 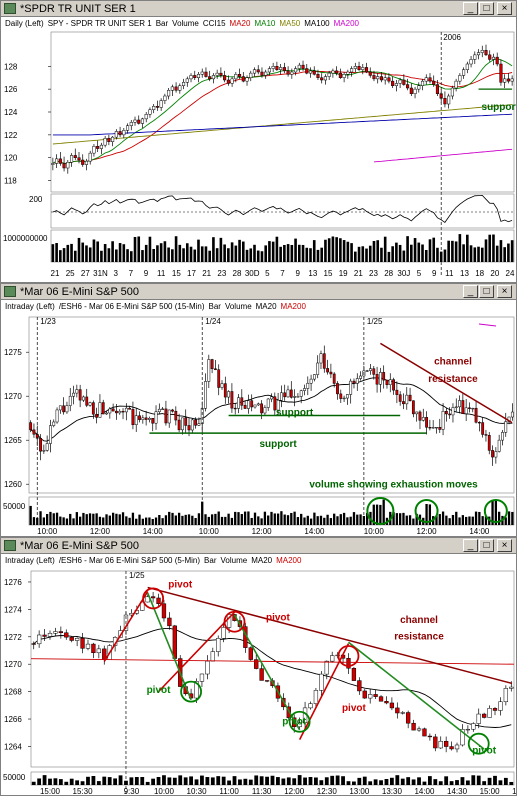 I want to click on chart-annotation: support, so click(x=295, y=413).